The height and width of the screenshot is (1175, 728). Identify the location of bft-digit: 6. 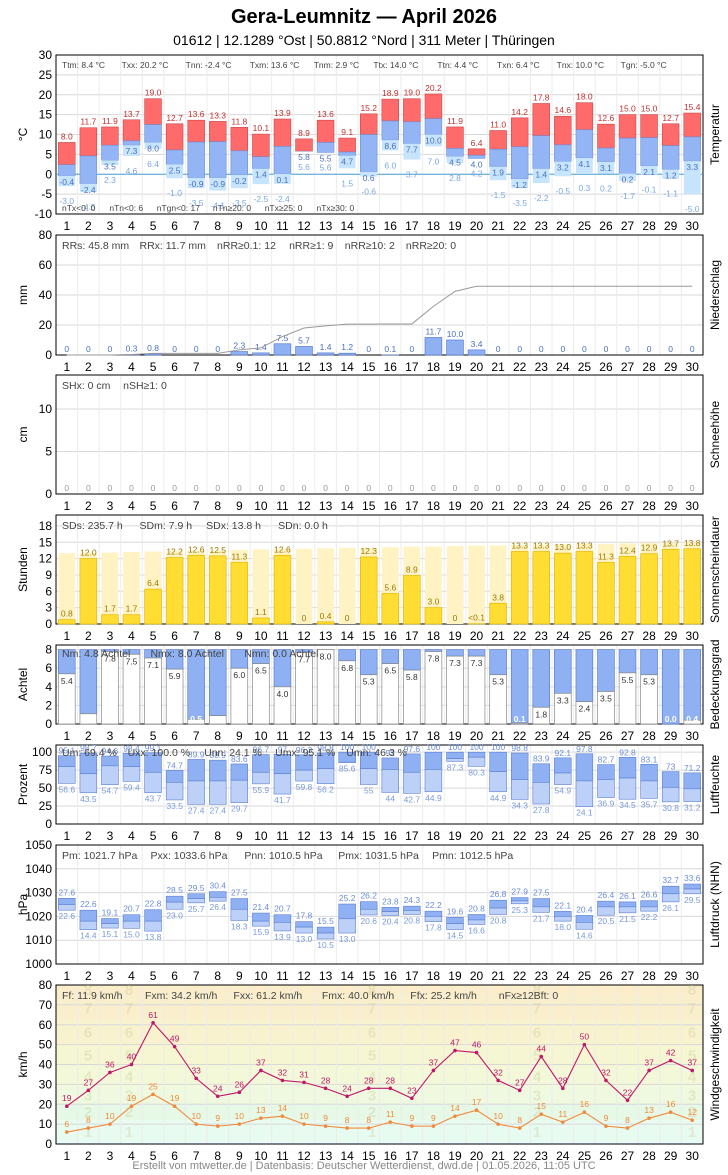
(88, 1033).